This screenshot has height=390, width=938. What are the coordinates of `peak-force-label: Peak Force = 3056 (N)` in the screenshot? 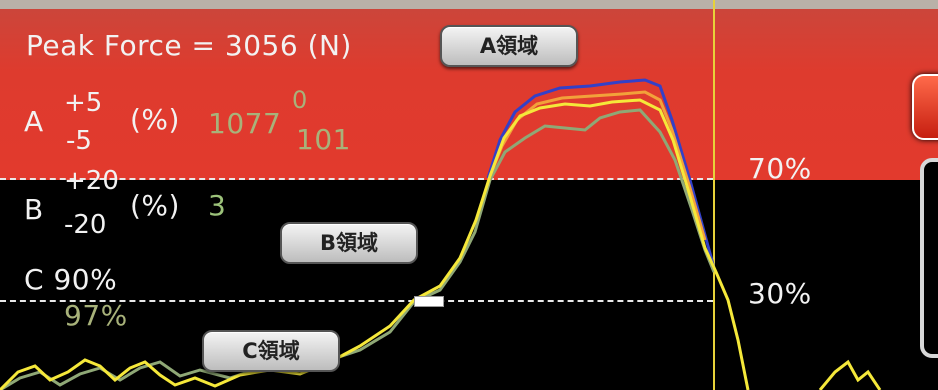 It's located at (189, 45).